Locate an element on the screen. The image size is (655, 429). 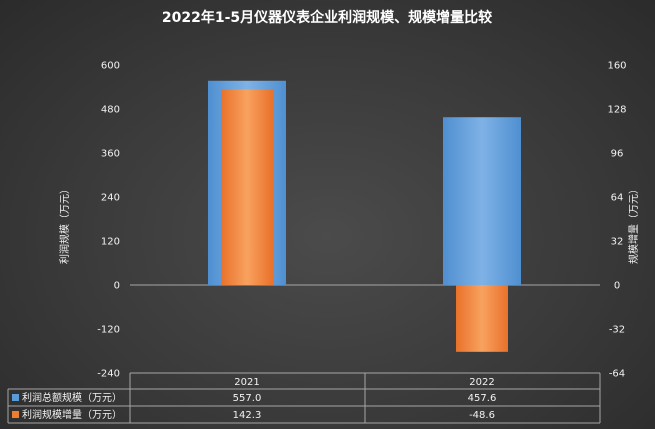
y2-tick-label: 160 is located at coordinates (616, 66).